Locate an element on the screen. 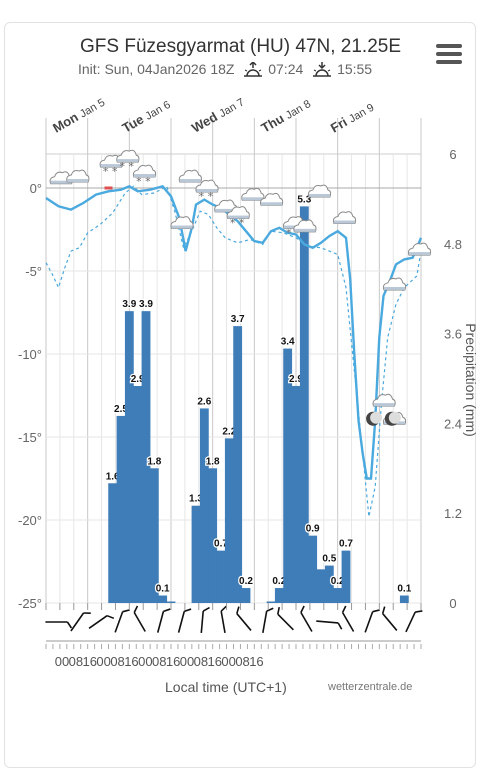 The height and width of the screenshot is (768, 481). sunrise-icon is located at coordinates (253, 70).